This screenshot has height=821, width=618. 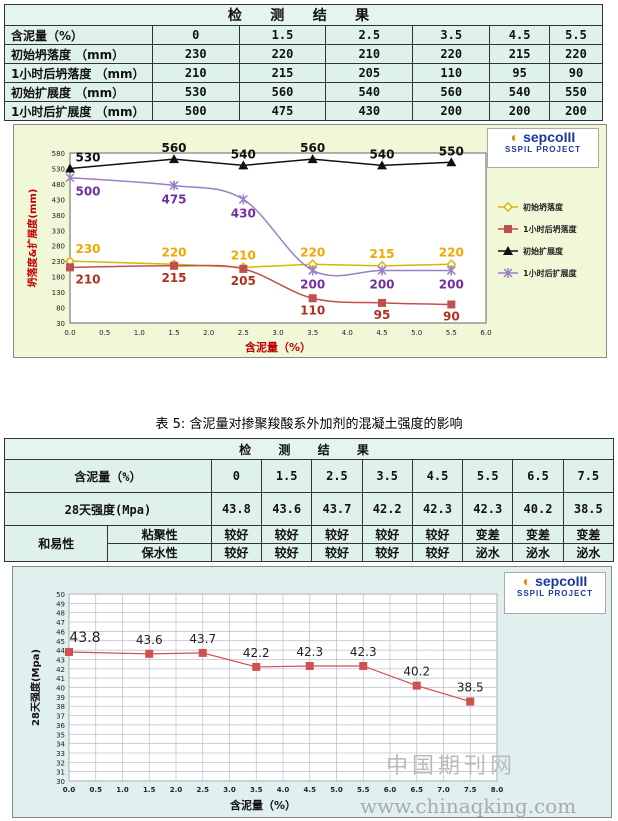 I want to click on row-label: 28天强度(Mpa), so click(x=108, y=509).